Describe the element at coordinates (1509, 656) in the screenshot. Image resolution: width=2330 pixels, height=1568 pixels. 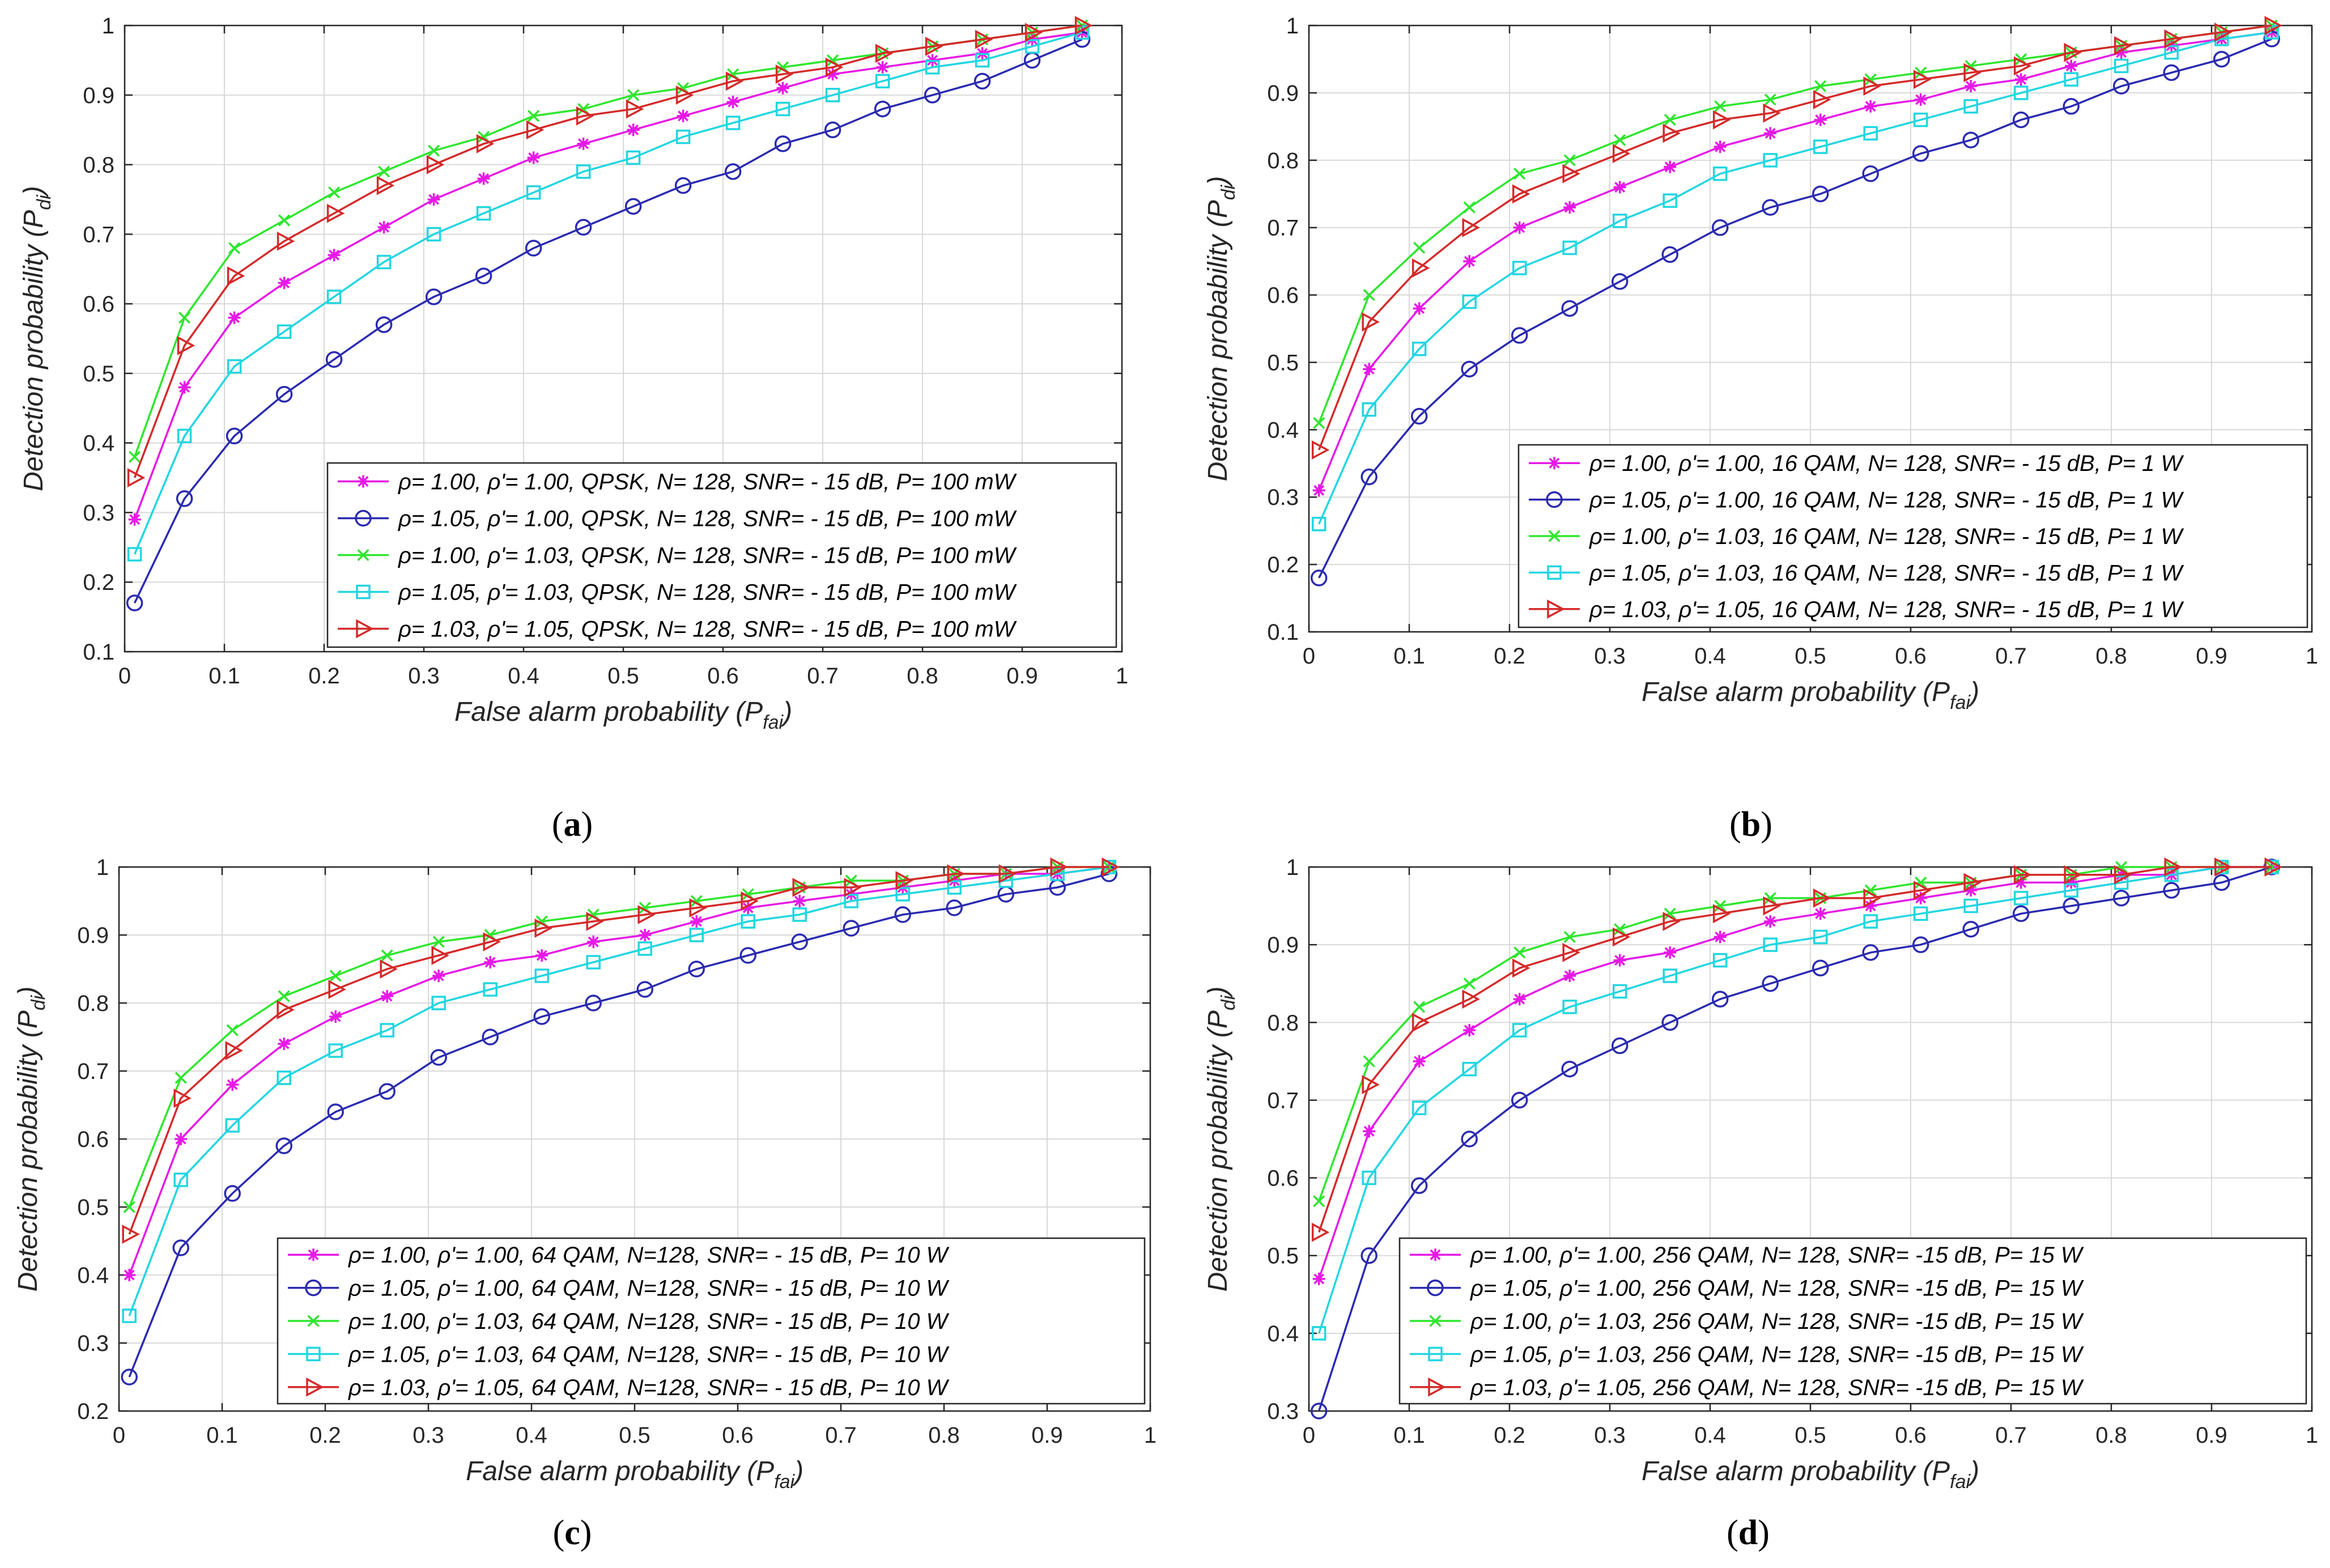
I see `x-tick-label: 0.2` at that location.